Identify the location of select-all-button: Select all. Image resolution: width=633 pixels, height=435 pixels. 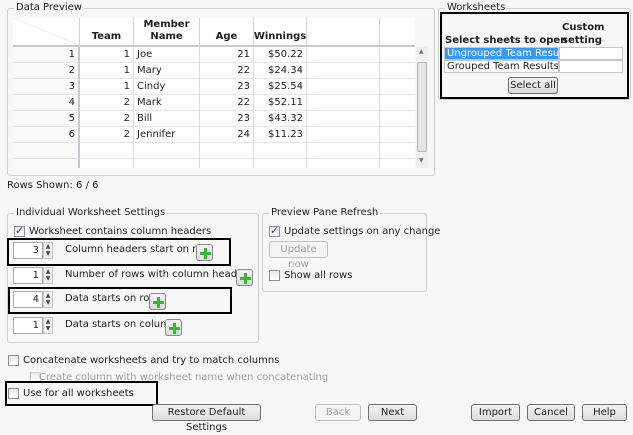
(533, 85).